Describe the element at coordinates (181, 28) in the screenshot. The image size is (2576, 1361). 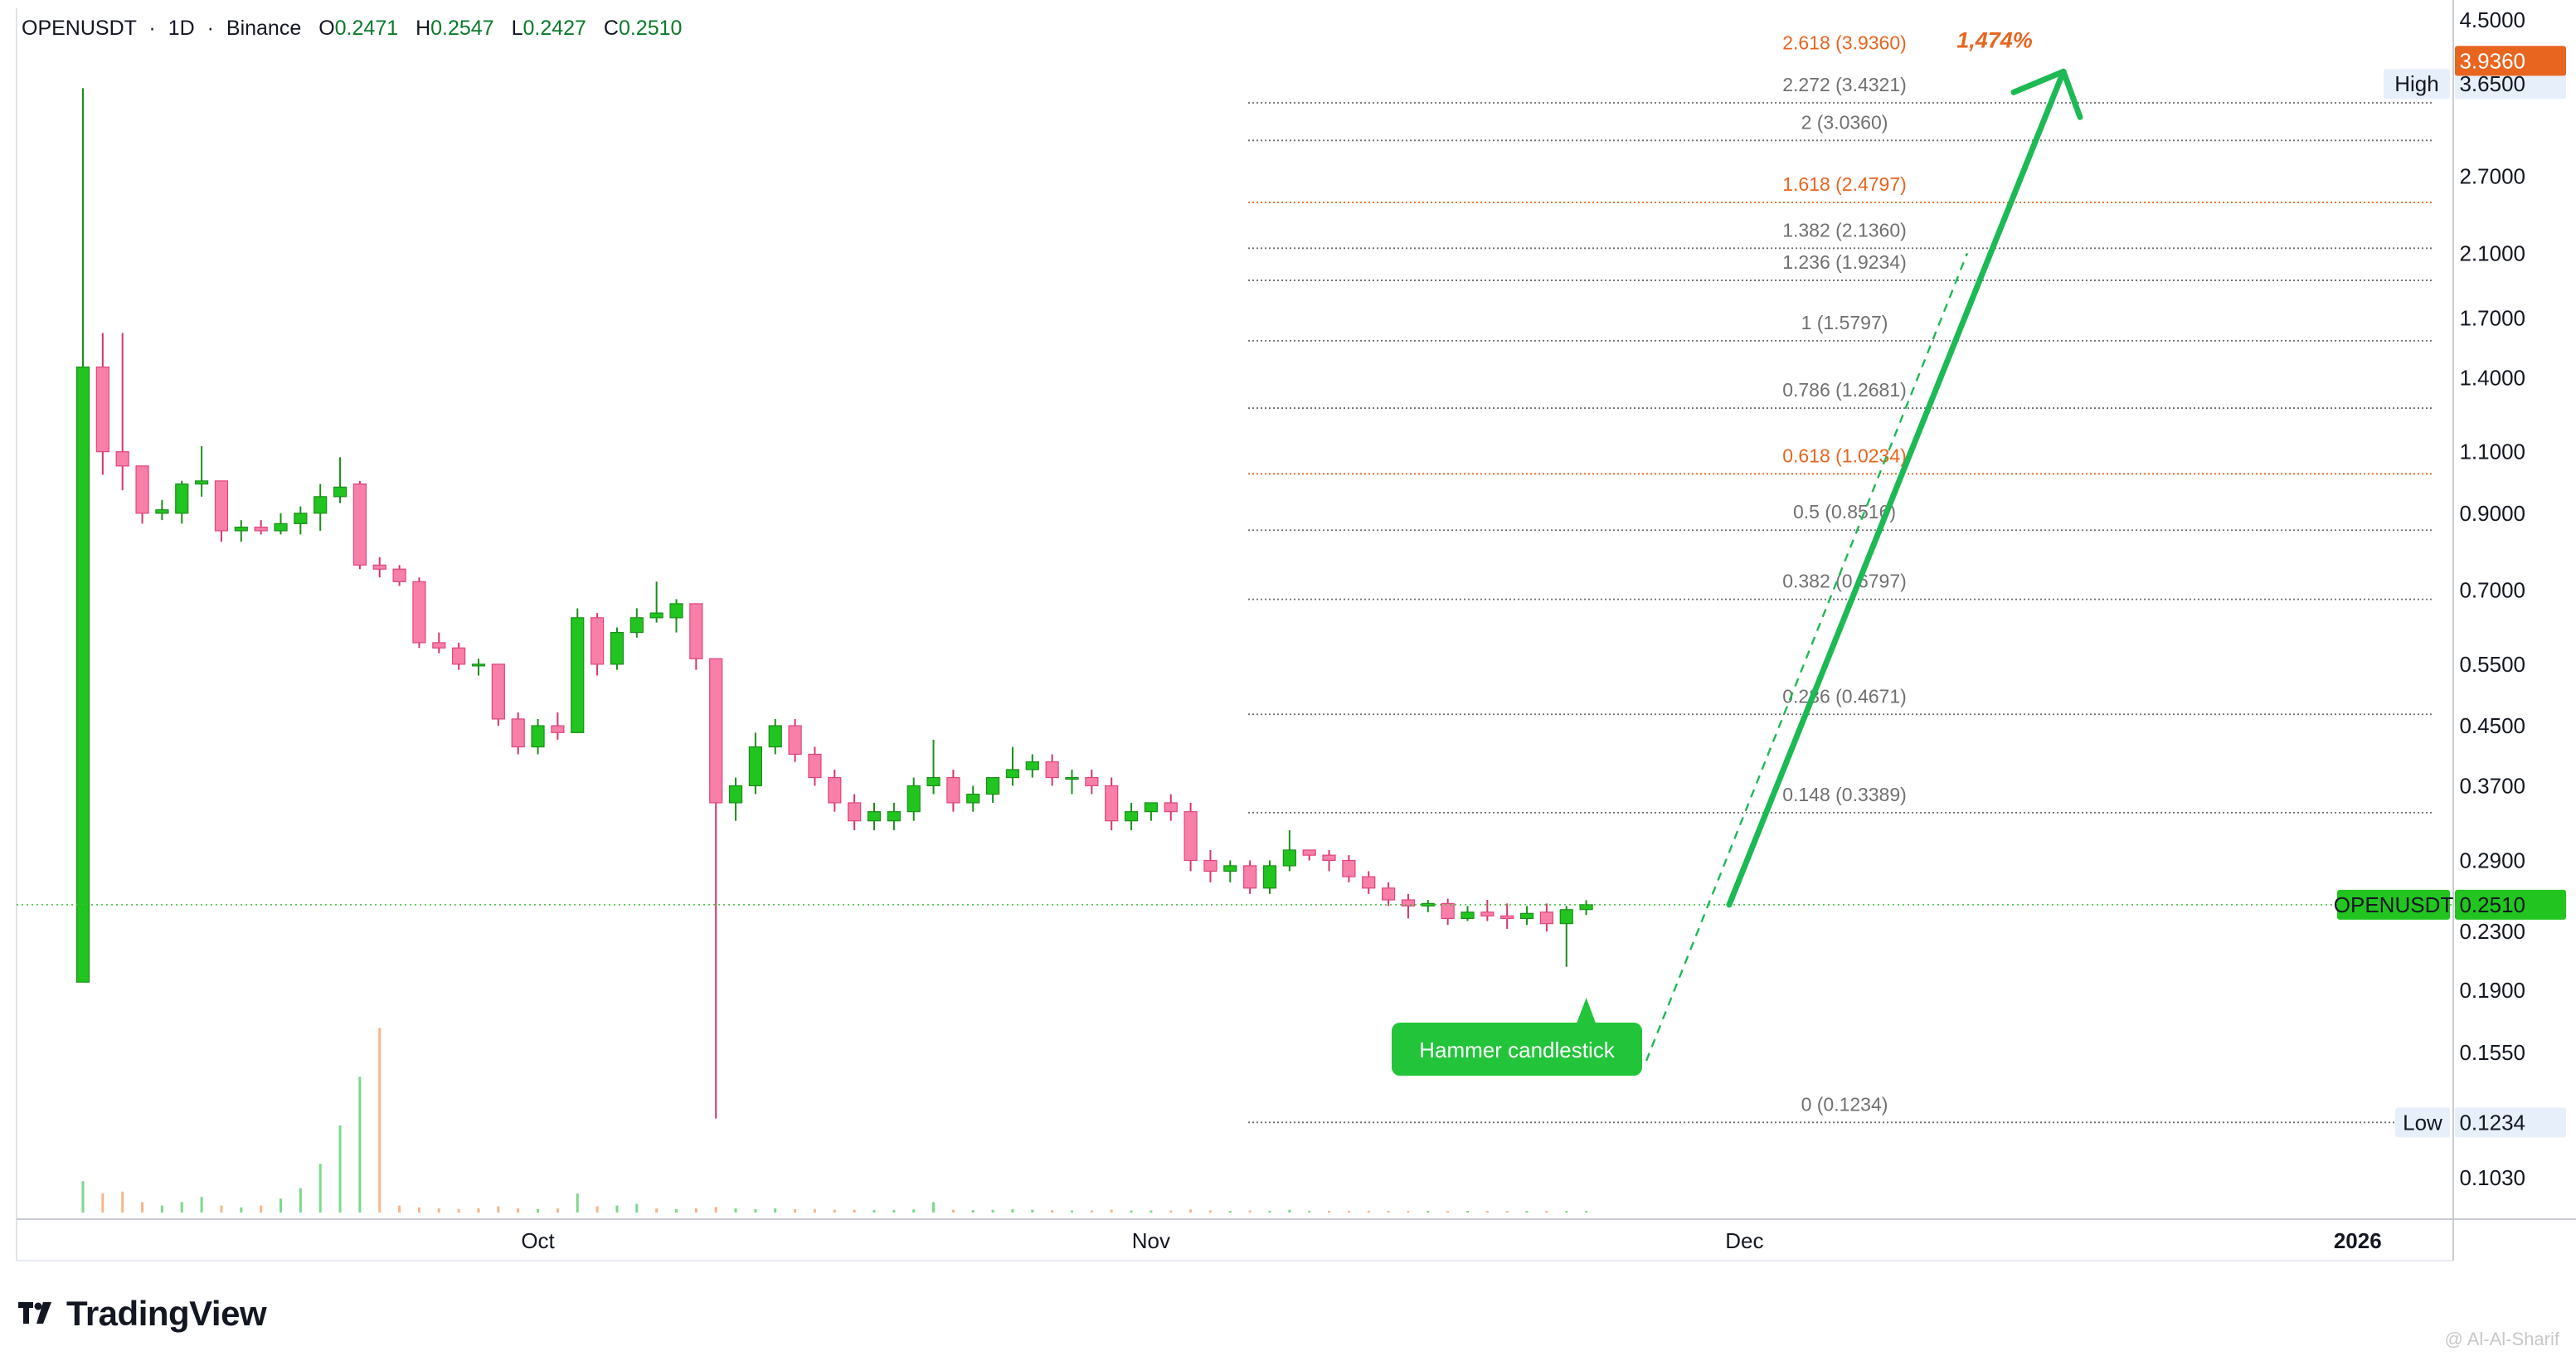
I see `interval-label: 1D` at that location.